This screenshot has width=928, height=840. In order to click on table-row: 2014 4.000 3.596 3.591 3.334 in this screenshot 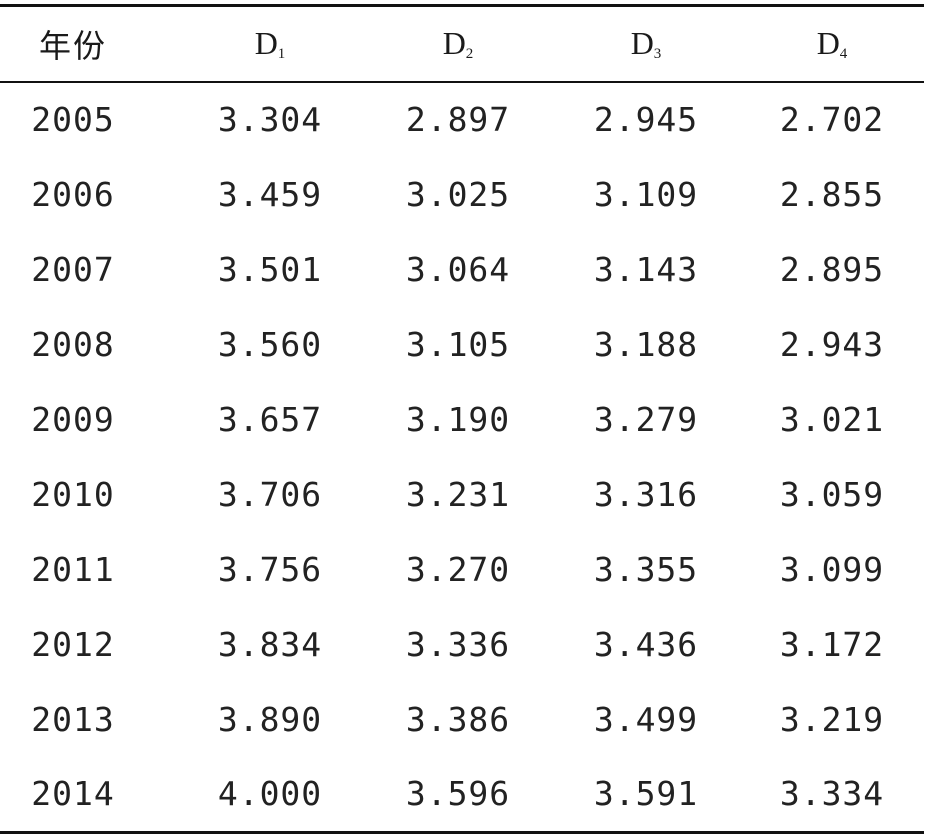, I will do `click(462, 795)`.